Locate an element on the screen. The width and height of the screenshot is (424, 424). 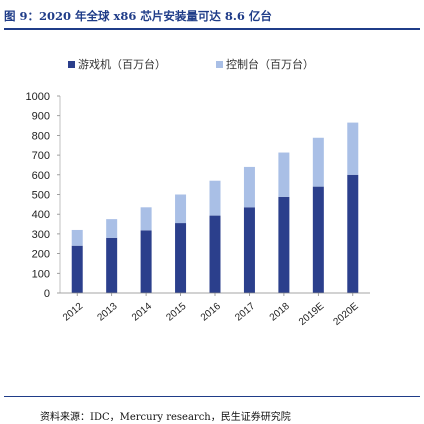
title-underline is located at coordinates (212, 29).